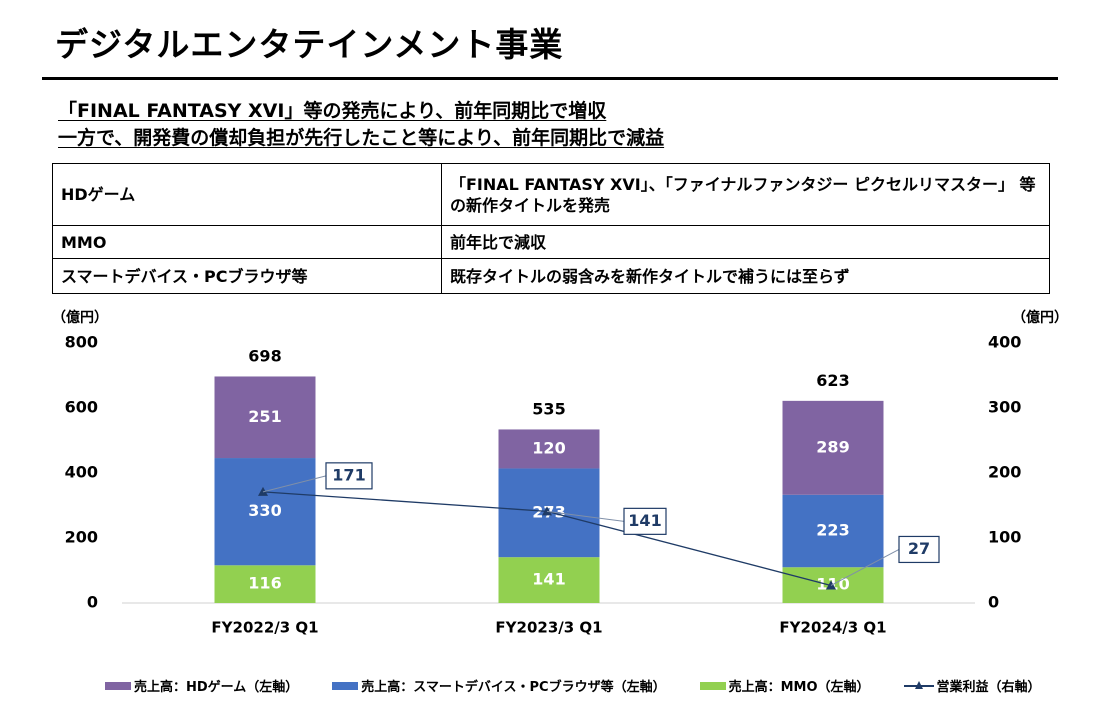  I want to click on x-tick-label: FY2024/3 Q1, so click(832, 628).